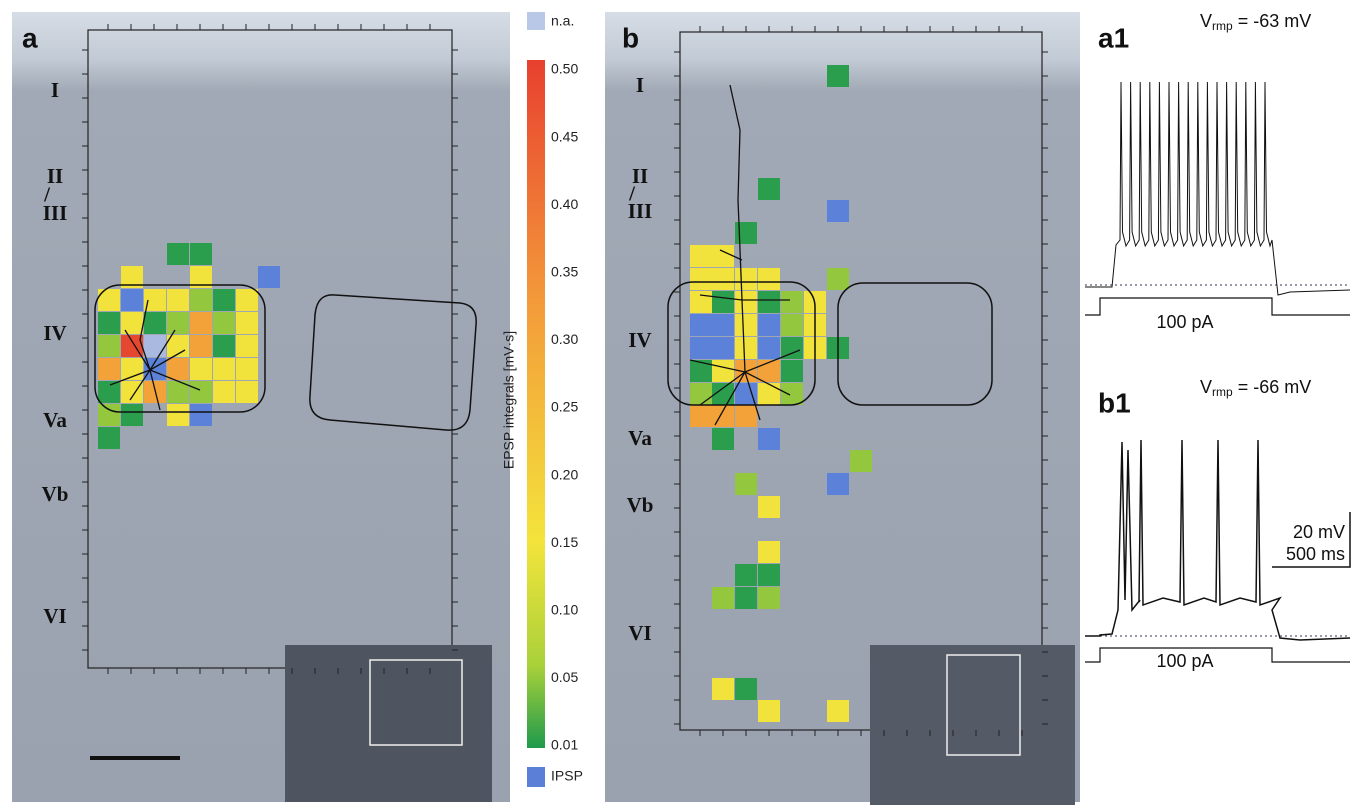 This screenshot has height=808, width=1354. I want to click on colorbar-tick-label: 0.30, so click(564, 339).